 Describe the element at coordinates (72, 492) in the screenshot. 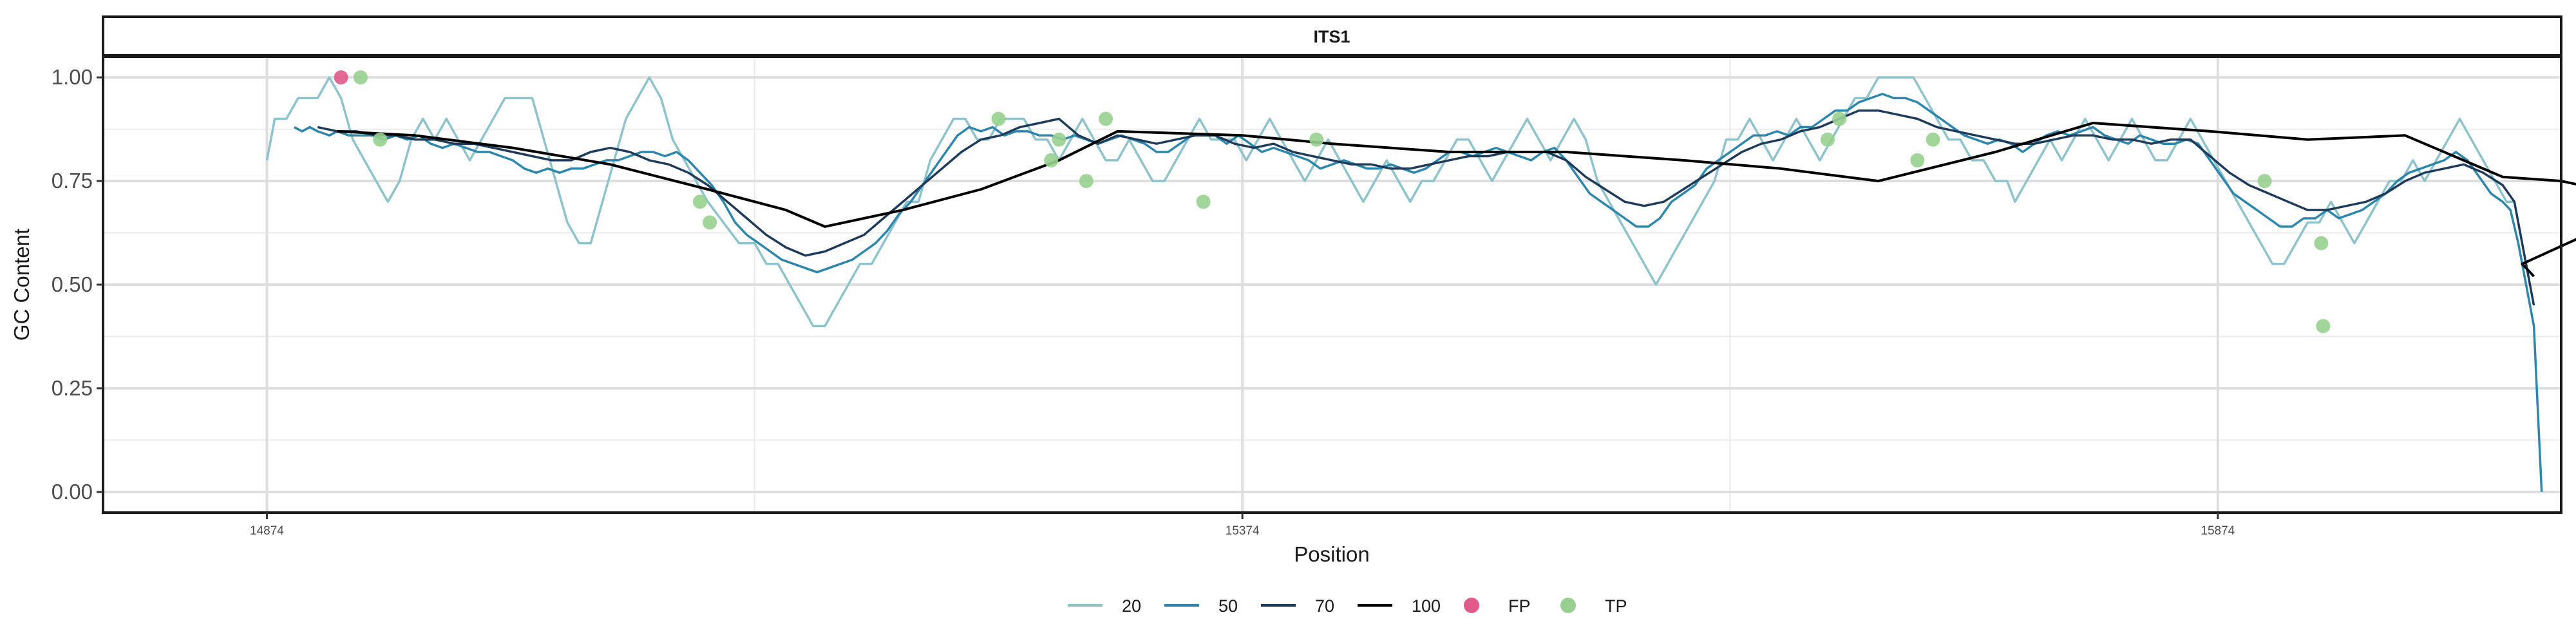

I see `y-tick-label: 0.00` at that location.